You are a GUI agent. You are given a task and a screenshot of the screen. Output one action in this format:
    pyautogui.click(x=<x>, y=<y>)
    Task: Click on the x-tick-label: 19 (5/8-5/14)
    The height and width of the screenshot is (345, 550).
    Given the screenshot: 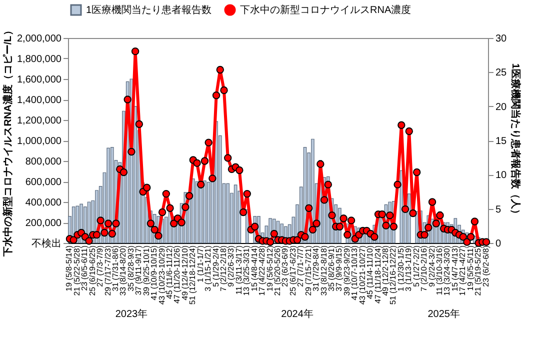 What is the action you would take?
    pyautogui.click(x=69, y=268)
    